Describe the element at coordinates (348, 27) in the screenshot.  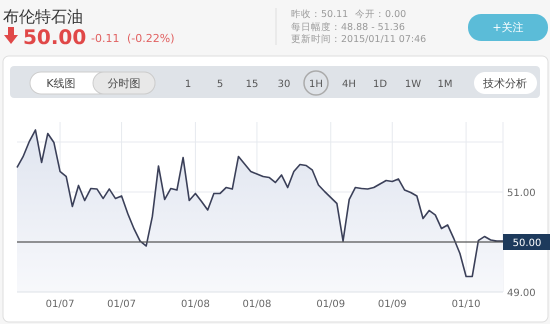
I see `text: 每日幅度：48.88 - 51.36` at that location.